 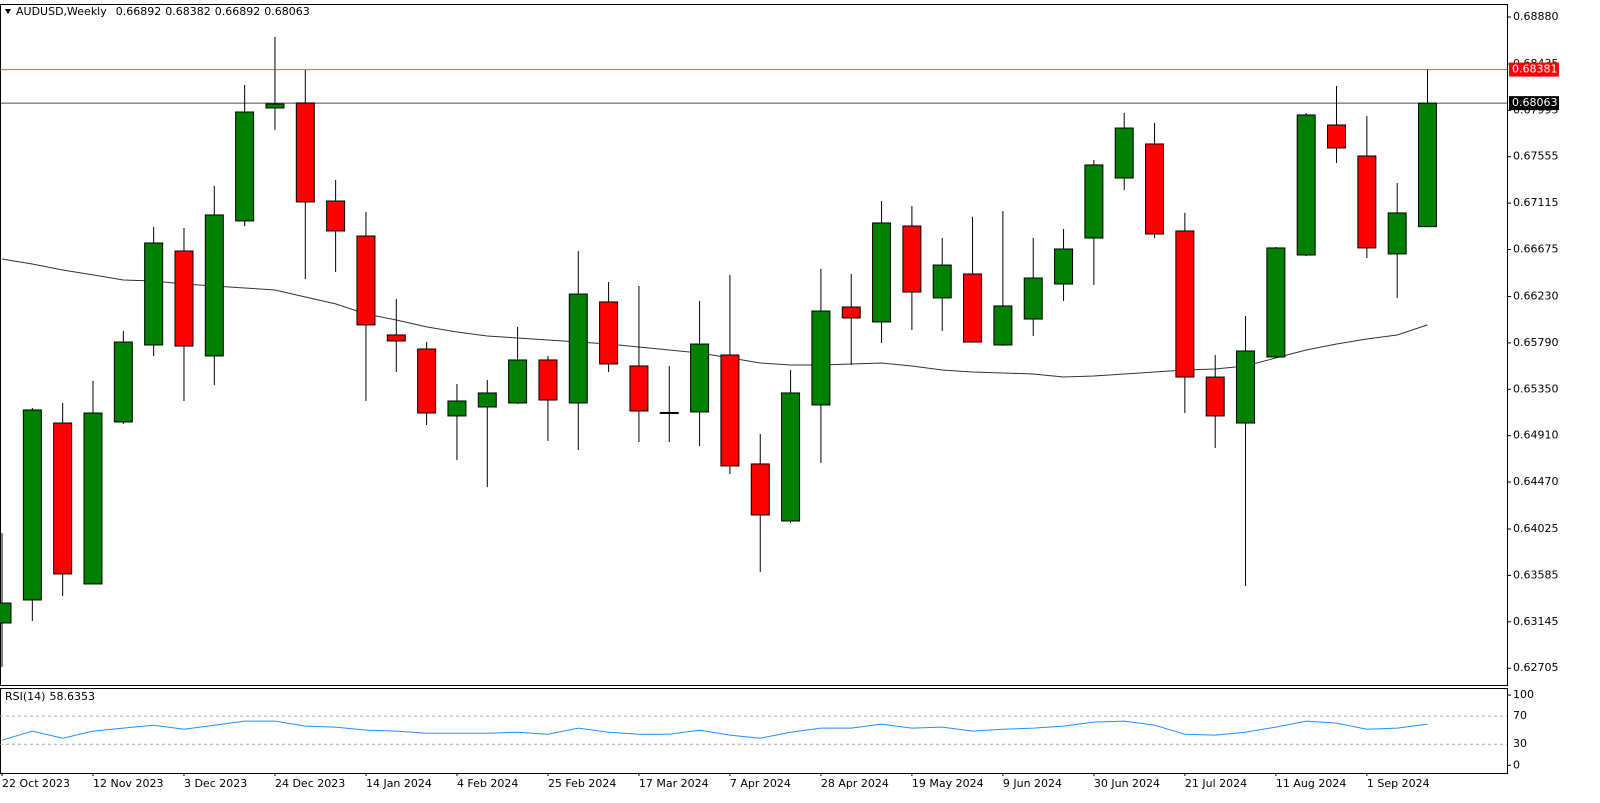 I want to click on x-tick-label: 7 Apr 2024, so click(x=760, y=783).